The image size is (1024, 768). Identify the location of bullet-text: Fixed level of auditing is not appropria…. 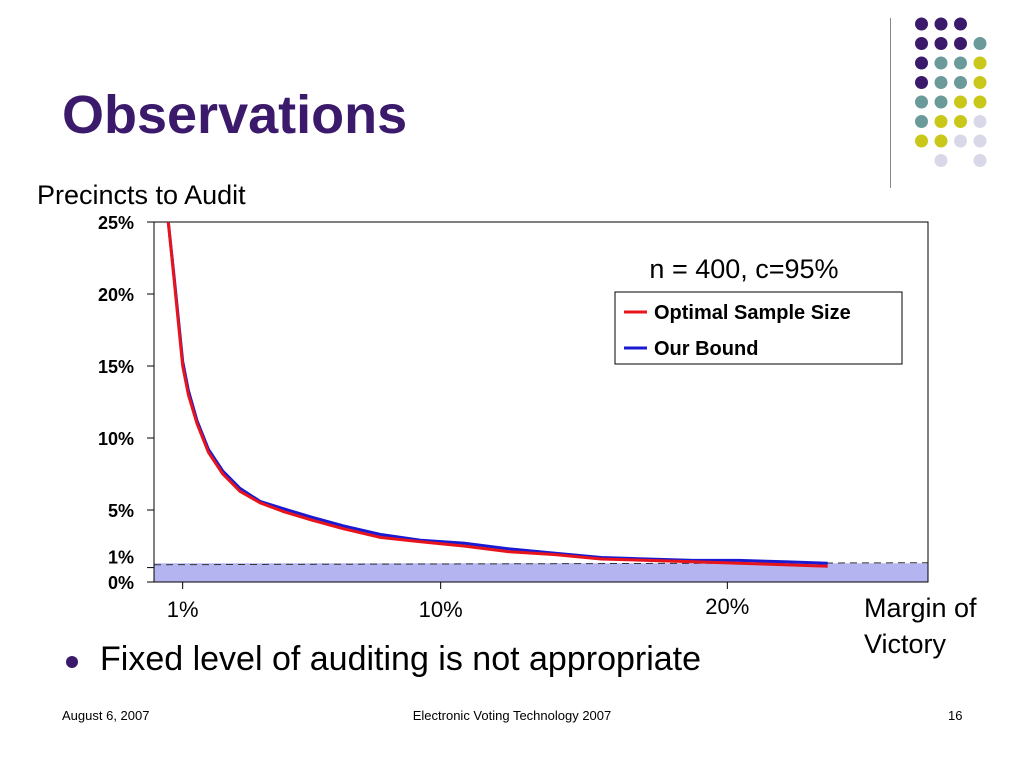
(401, 659).